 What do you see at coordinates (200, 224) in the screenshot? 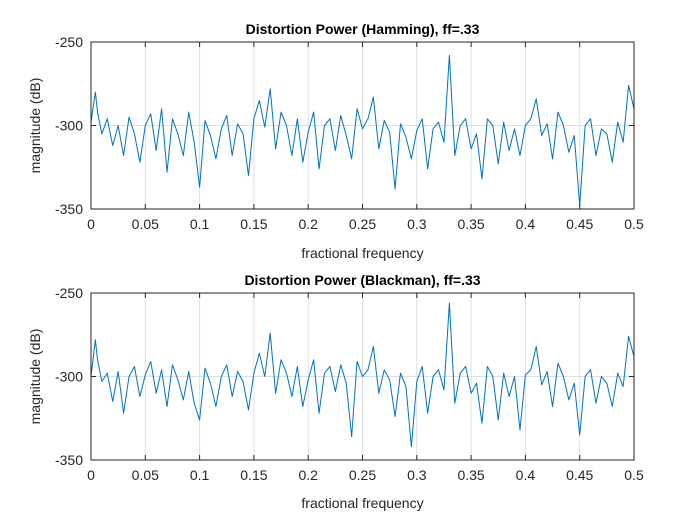
I see `hamming-x-tick-label: 0.1` at bounding box center [200, 224].